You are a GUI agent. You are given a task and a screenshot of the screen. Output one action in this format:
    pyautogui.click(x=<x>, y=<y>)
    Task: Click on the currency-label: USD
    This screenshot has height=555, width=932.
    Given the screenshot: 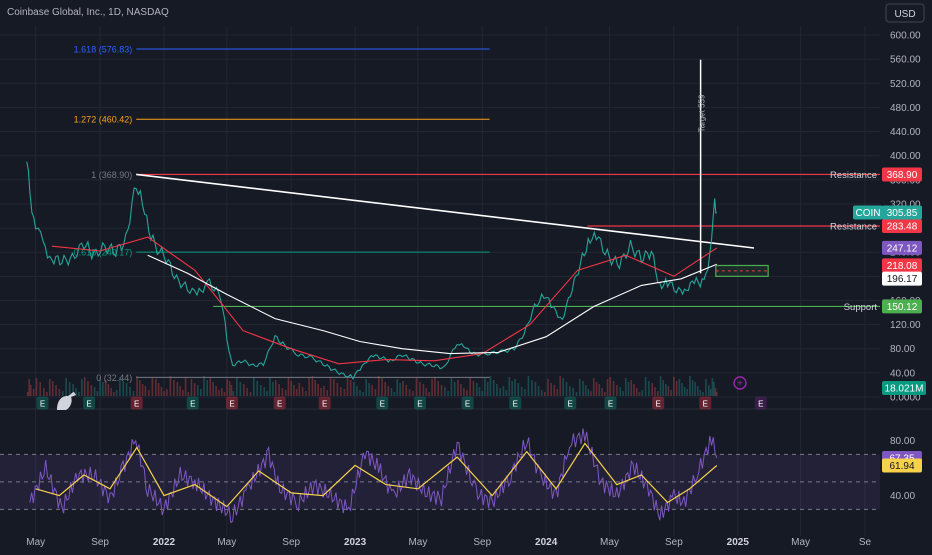 What is the action you would take?
    pyautogui.click(x=904, y=14)
    